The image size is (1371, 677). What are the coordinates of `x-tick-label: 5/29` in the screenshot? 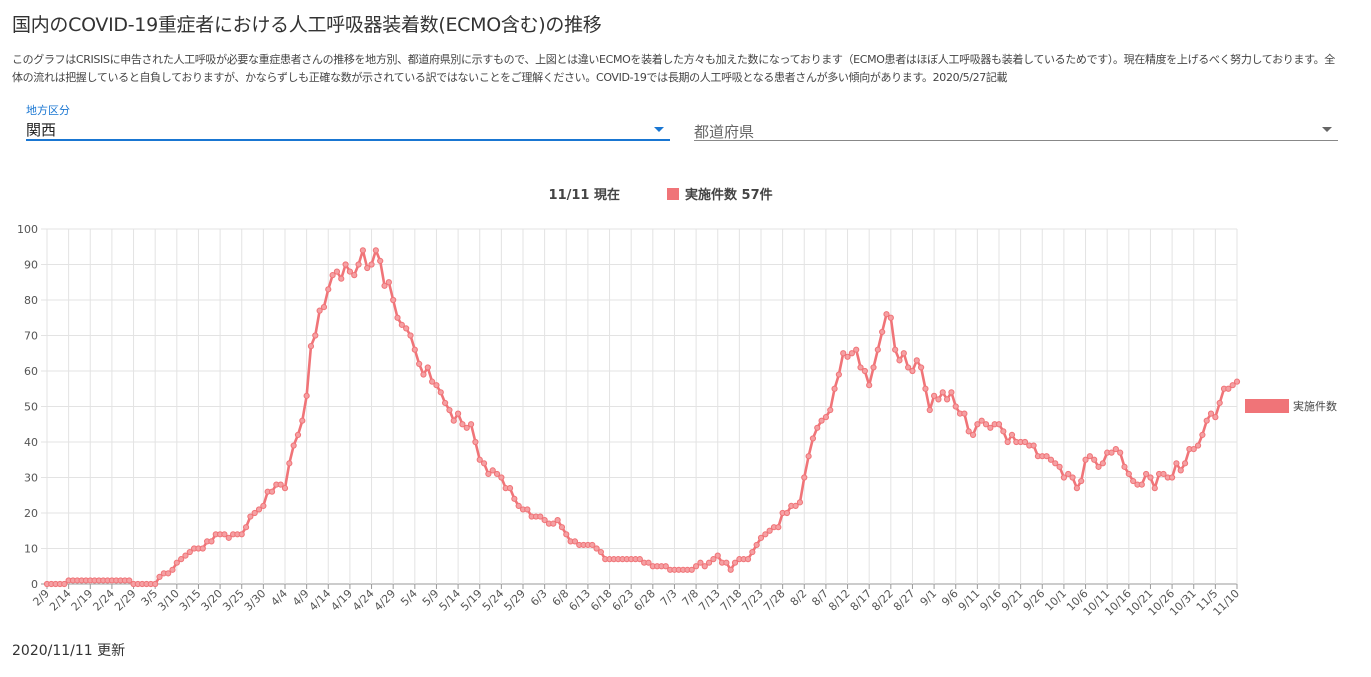 It's located at (514, 600).